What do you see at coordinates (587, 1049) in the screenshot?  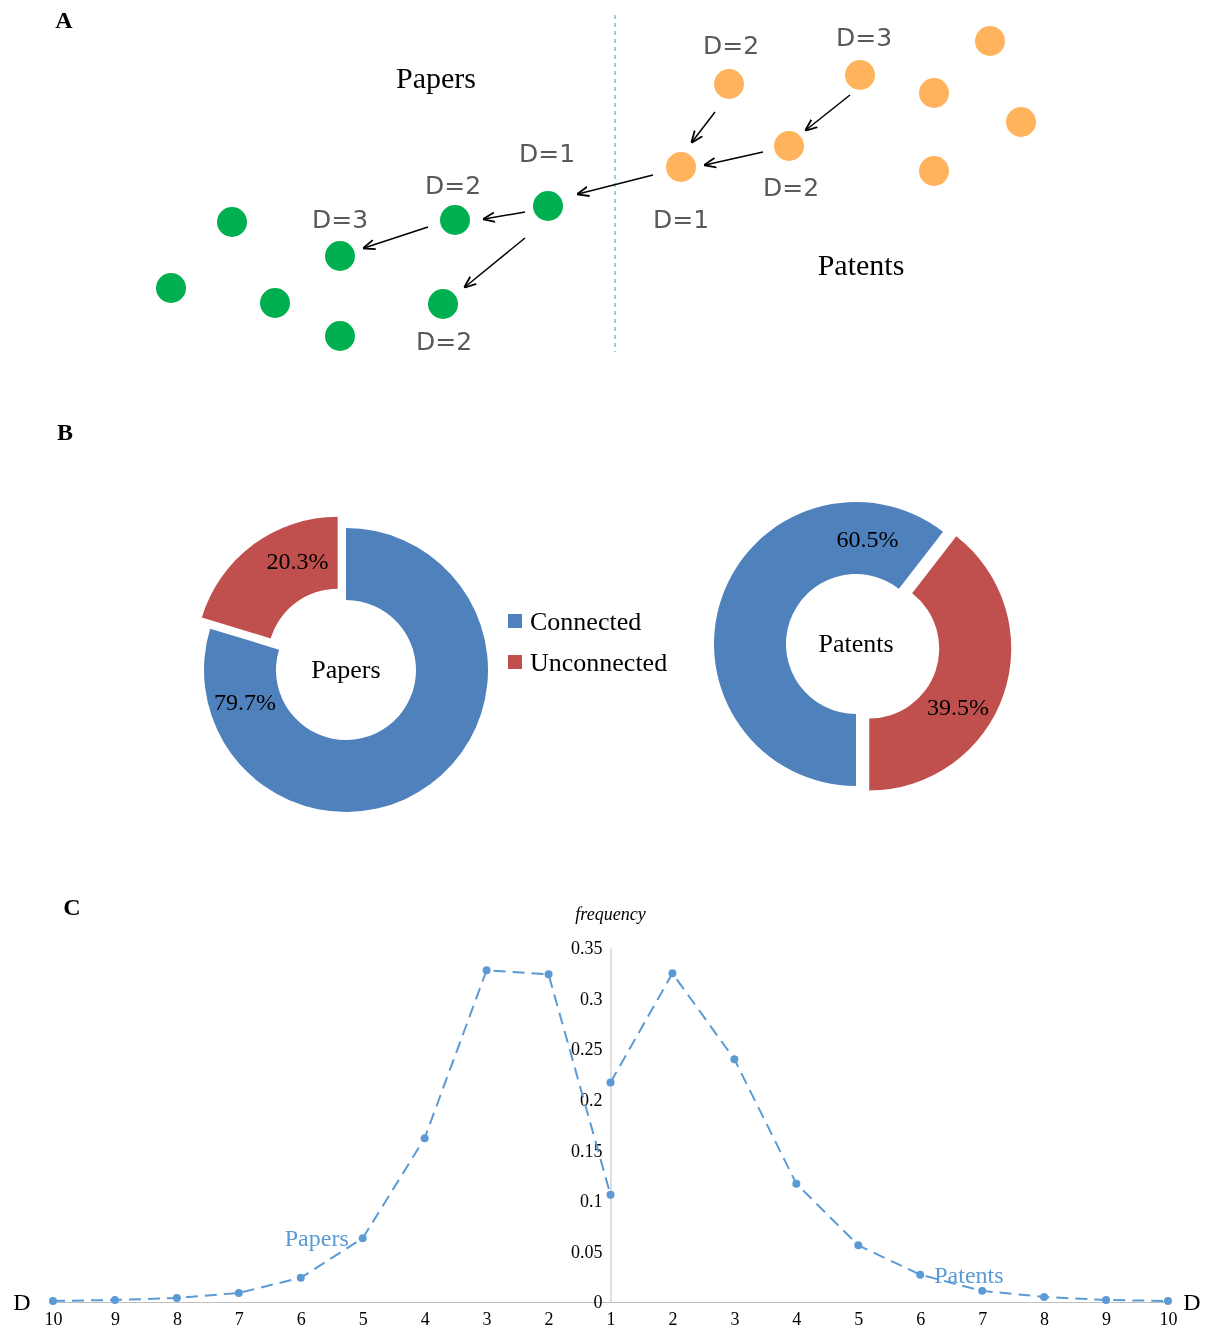 I see `y-tick-label: 0.25` at bounding box center [587, 1049].